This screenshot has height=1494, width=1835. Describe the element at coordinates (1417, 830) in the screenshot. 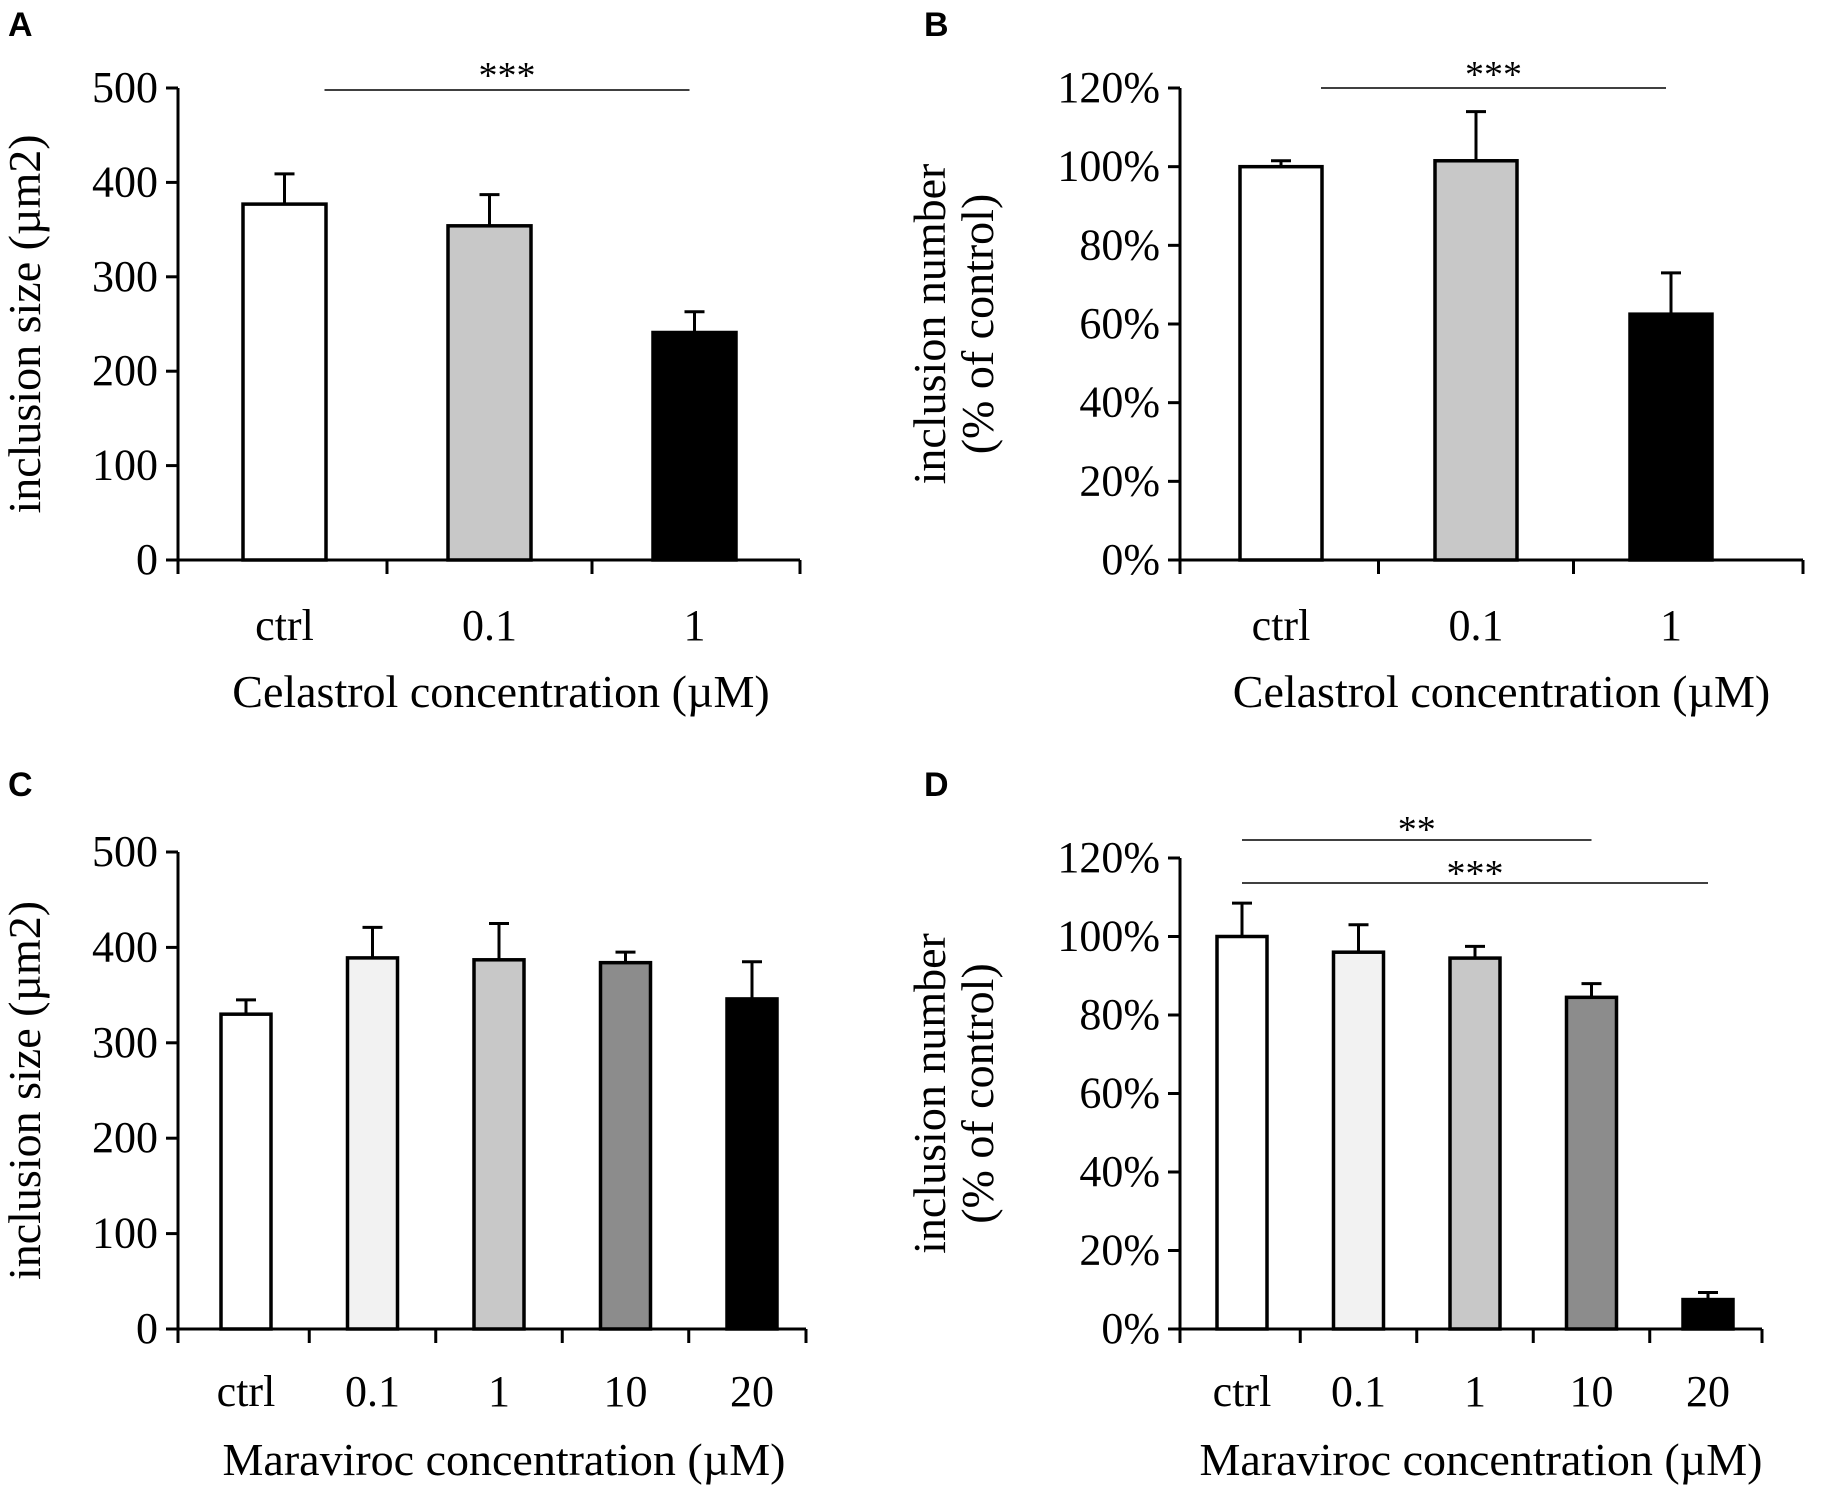

I see `significance-stars: **` at that location.